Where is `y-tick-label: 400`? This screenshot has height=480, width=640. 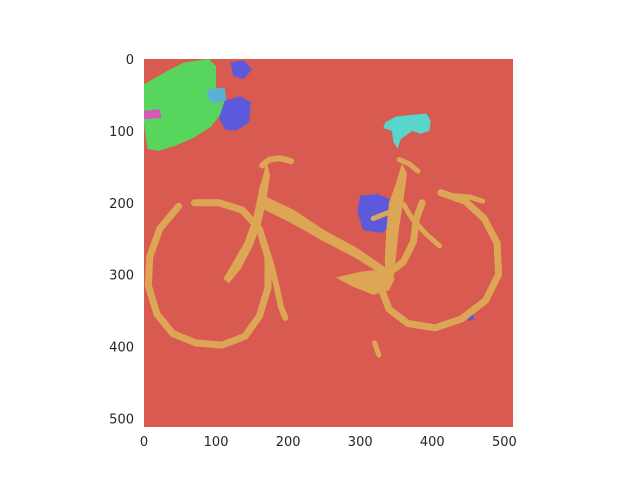
y-tick-label: 400 is located at coordinates (121, 348).